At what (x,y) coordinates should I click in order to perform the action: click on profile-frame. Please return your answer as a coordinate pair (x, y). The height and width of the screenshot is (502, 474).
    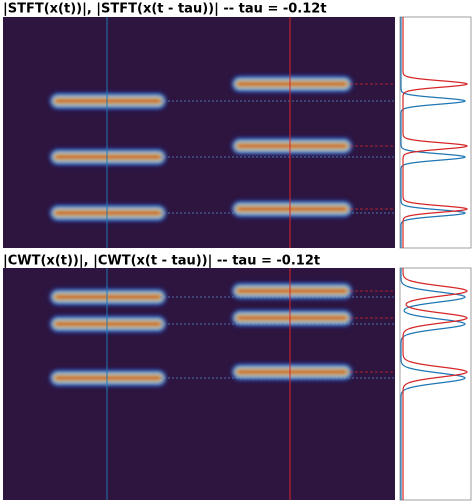
    Looking at the image, I should click on (435, 132).